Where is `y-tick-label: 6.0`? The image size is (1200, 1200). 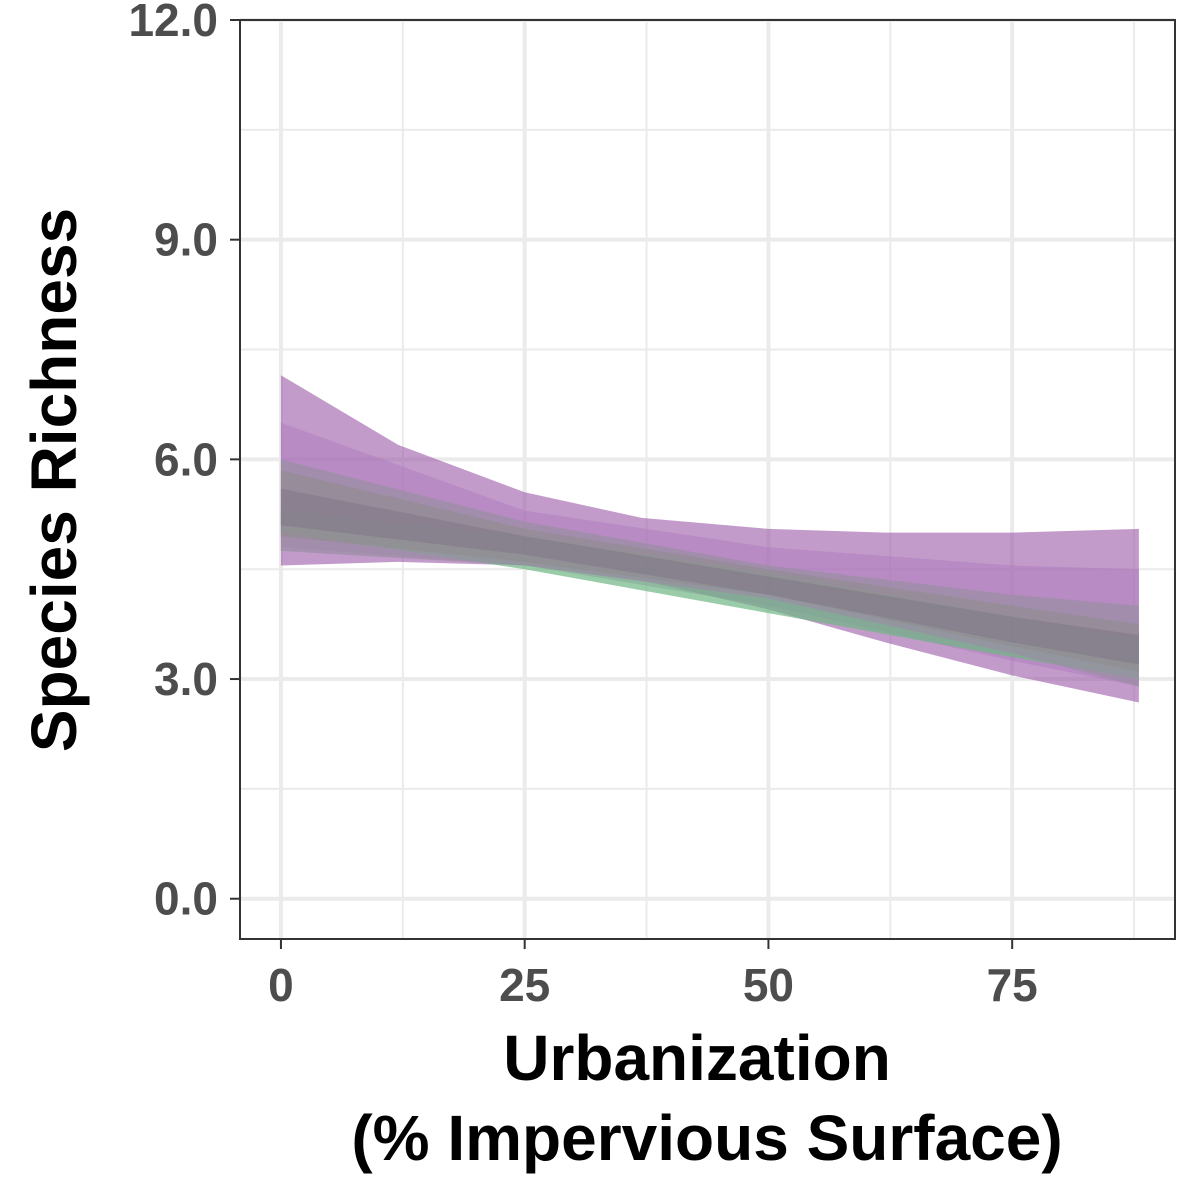
y-tick-label: 6.0 is located at coordinates (186, 459).